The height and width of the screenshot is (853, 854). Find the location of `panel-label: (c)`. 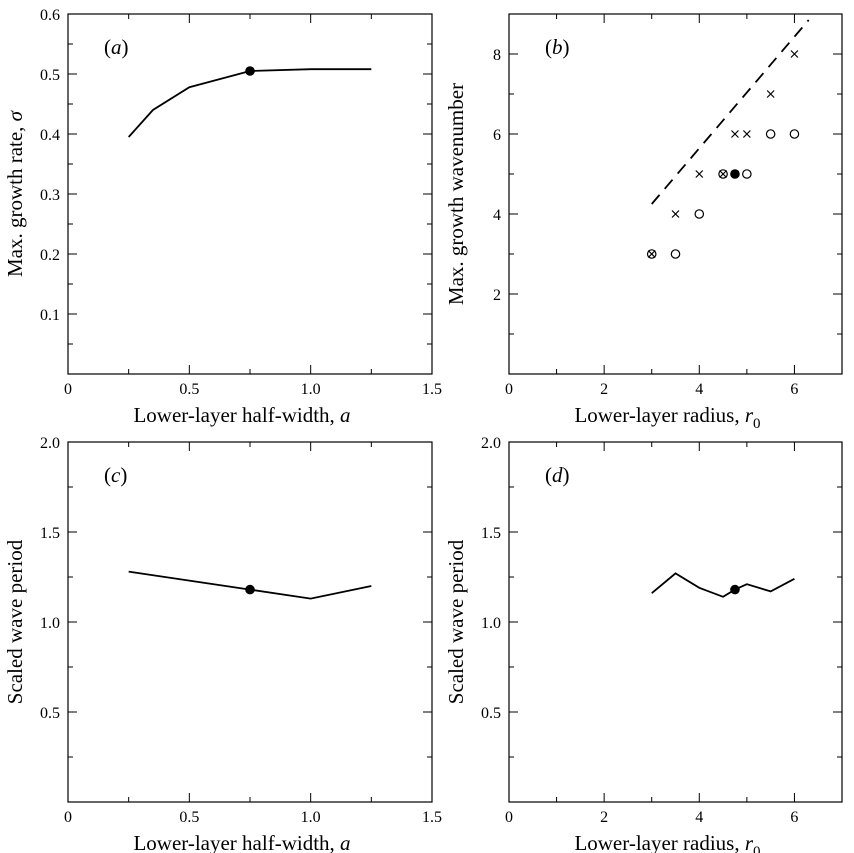

panel-label: (c) is located at coordinates (115, 475).